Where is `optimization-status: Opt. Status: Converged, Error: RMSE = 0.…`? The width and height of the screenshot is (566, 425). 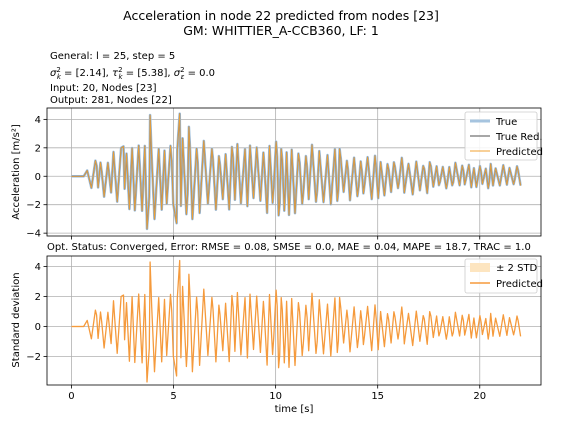 optimization-status: Opt. Status: Converged, Error: RMSE = 0.… is located at coordinates (289, 247).